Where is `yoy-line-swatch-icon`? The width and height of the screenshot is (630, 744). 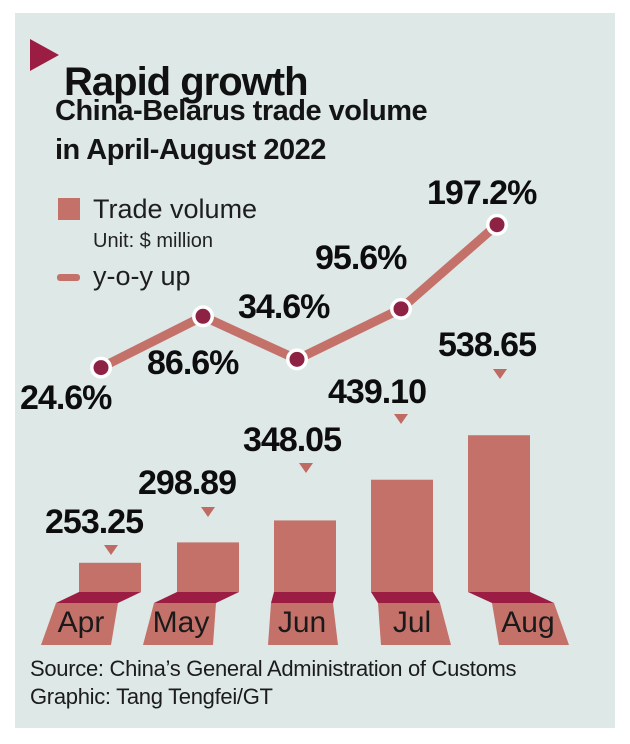 yoy-line-swatch-icon is located at coordinates (68, 277).